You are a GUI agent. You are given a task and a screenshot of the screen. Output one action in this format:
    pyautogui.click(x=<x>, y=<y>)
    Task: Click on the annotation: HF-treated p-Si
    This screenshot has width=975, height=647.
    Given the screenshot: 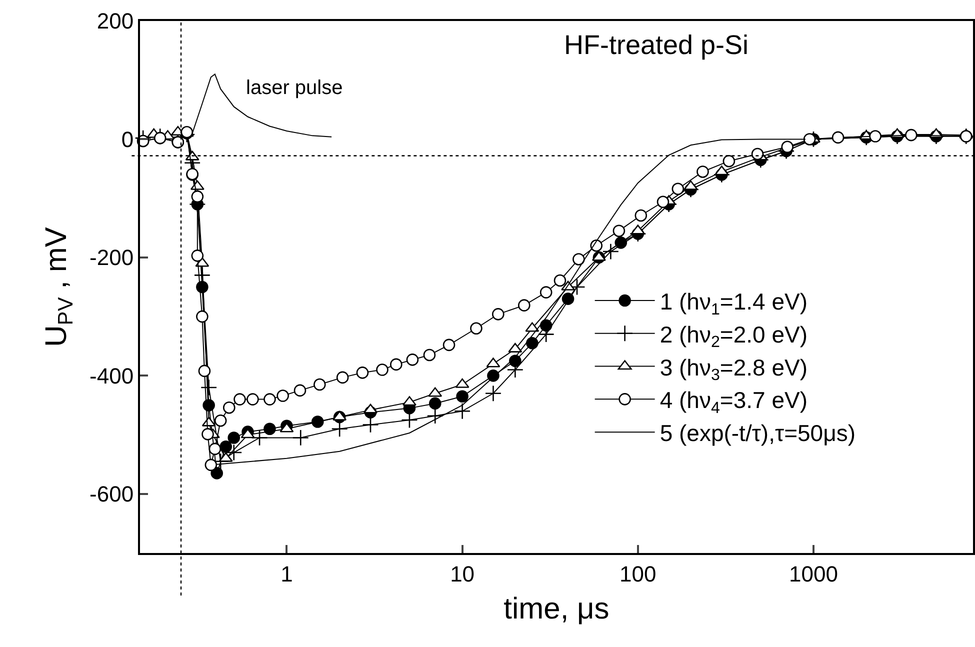 What is the action you would take?
    pyautogui.click(x=656, y=45)
    